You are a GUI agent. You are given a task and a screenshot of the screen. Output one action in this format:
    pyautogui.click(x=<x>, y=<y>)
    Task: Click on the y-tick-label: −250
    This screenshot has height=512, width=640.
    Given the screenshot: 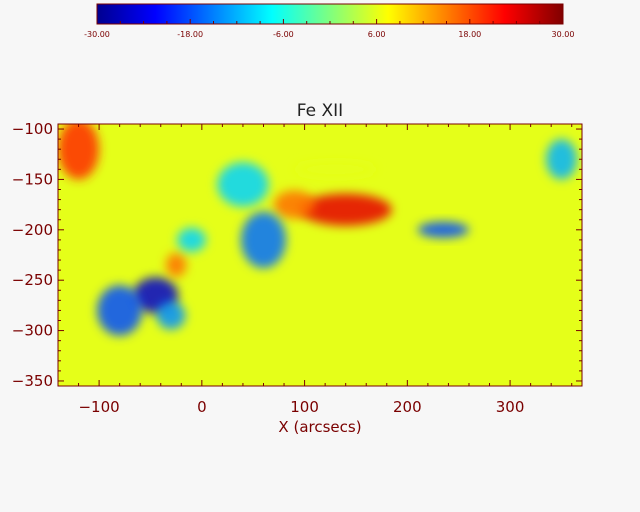 What is the action you would take?
    pyautogui.click(x=32, y=280)
    